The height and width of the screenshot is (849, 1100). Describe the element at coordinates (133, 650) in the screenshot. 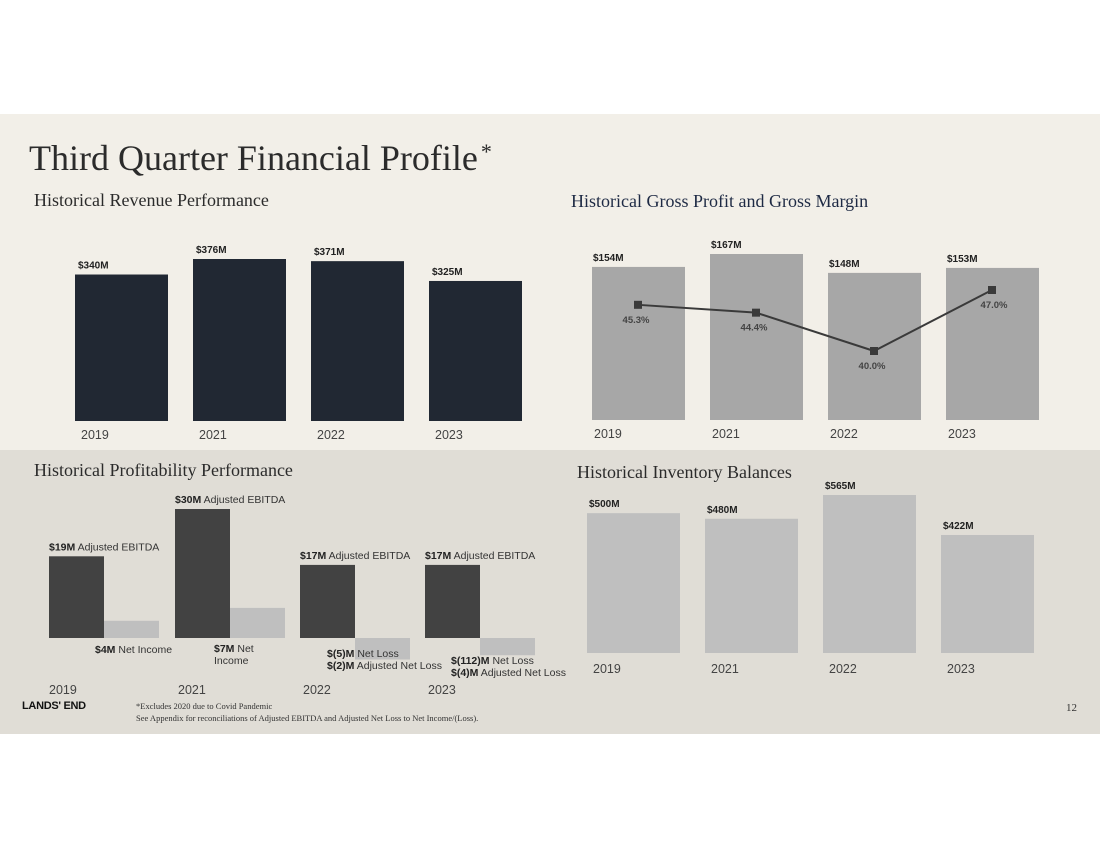

I see `net-income-label: $4M Net Income` at that location.